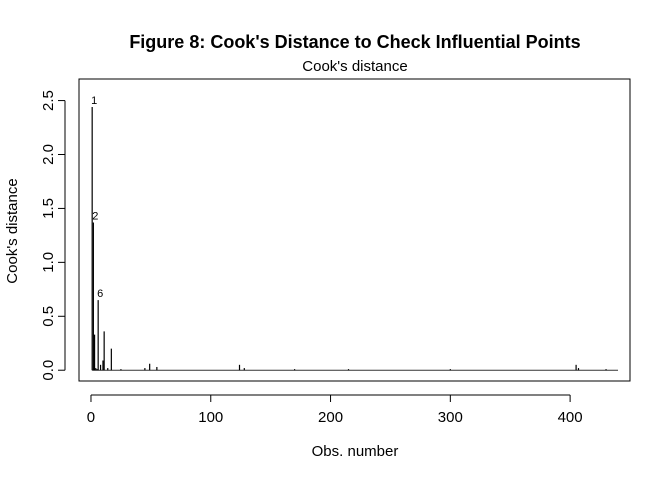  Describe the element at coordinates (94, 101) in the screenshot. I see `point-label: 1` at that location.